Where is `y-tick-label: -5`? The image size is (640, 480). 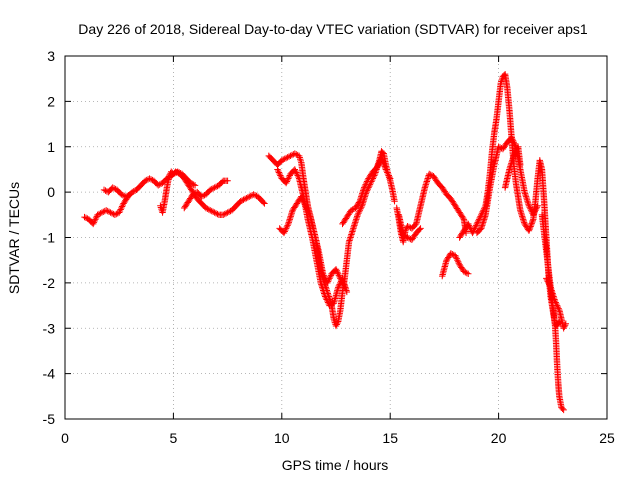 y-tick-label: -5 is located at coordinates (49, 419).